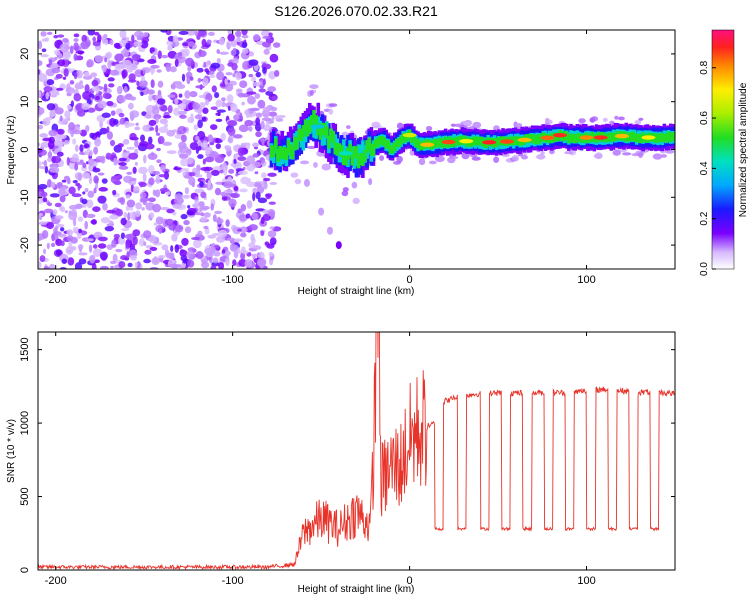  I want to click on colorbar-tick-label: 0.0, so click(704, 269).